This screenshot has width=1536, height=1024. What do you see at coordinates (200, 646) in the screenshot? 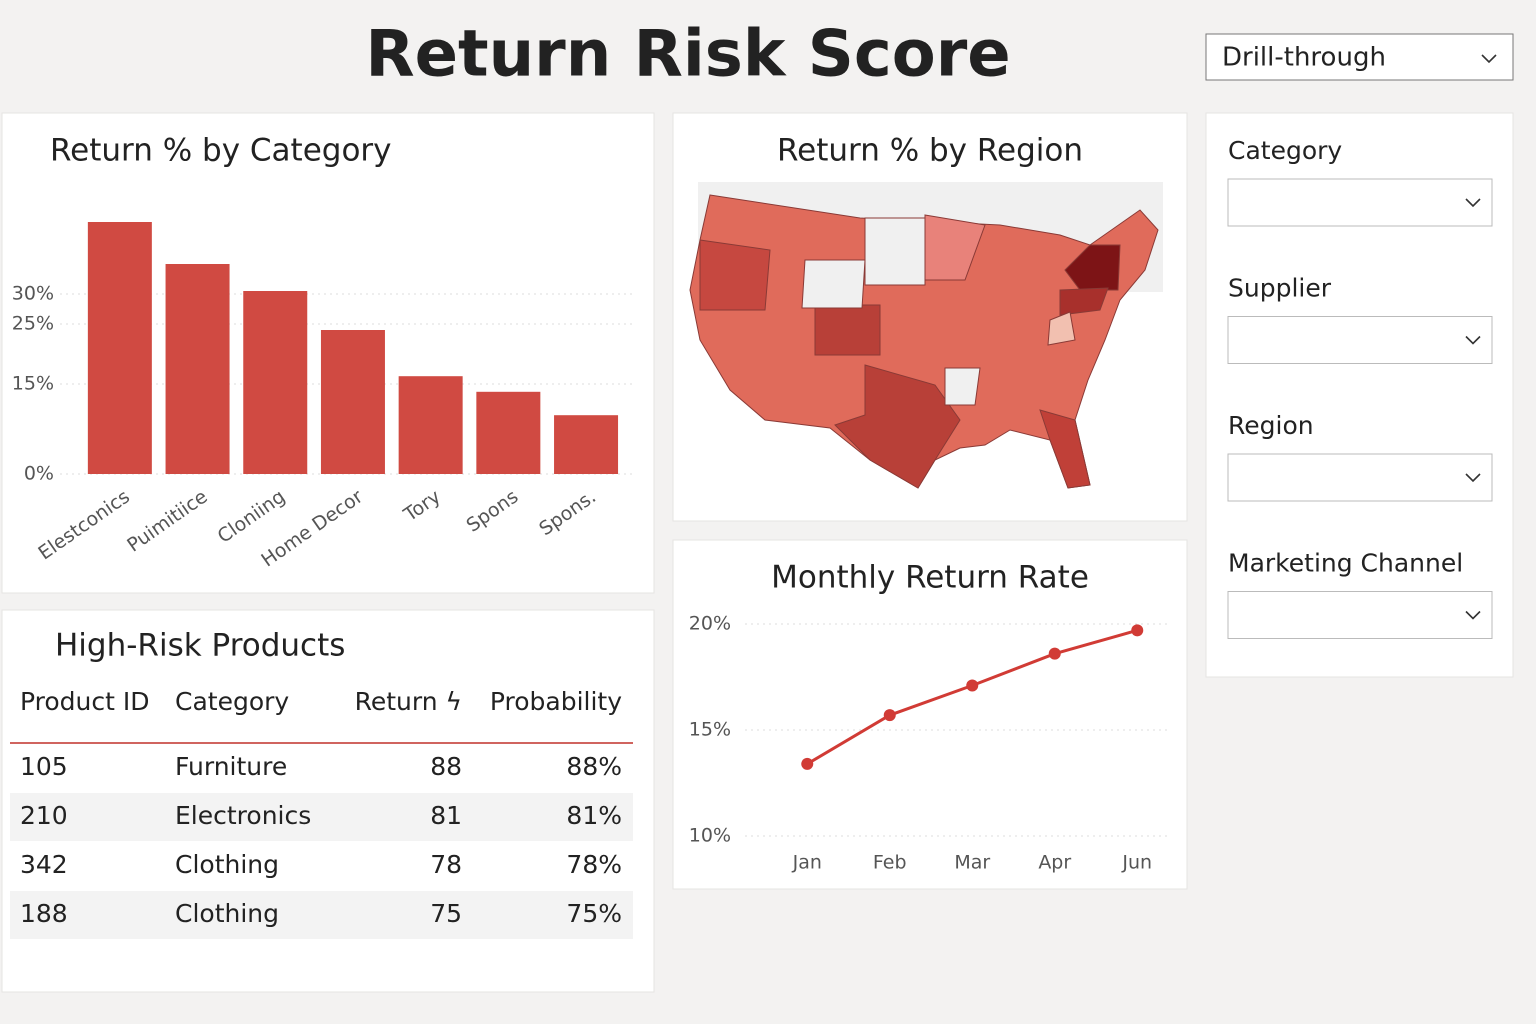
I see `table-title: High-Risk Products` at bounding box center [200, 646].